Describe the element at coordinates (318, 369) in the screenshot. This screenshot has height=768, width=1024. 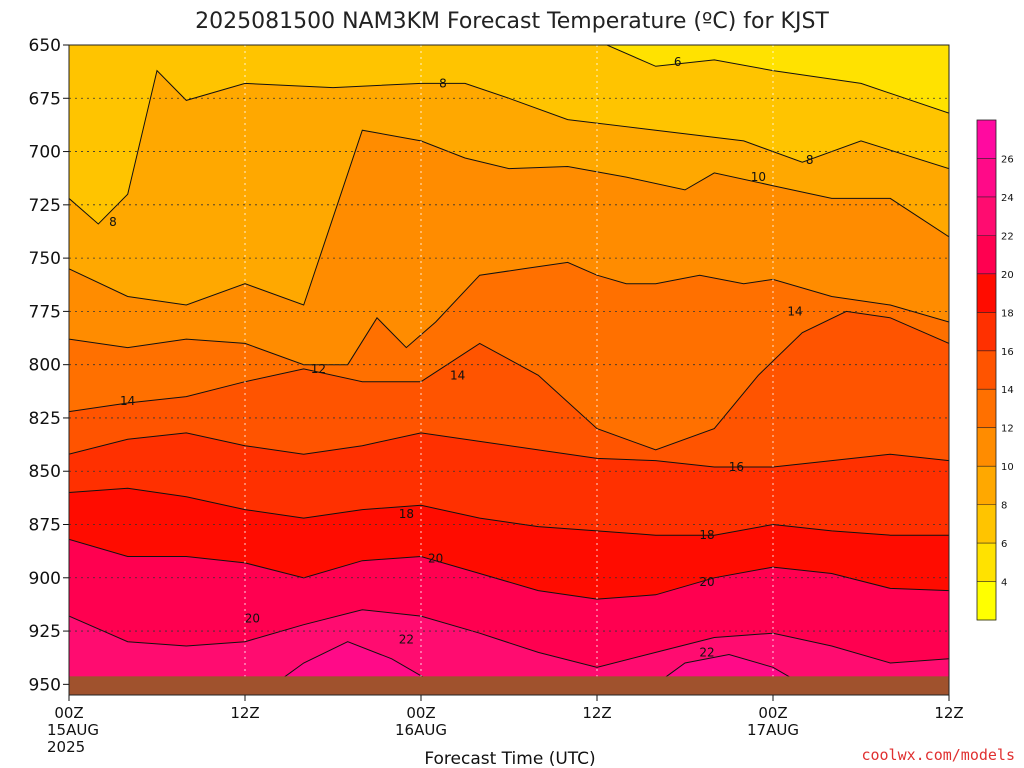
I see `contour-label: 12` at that location.